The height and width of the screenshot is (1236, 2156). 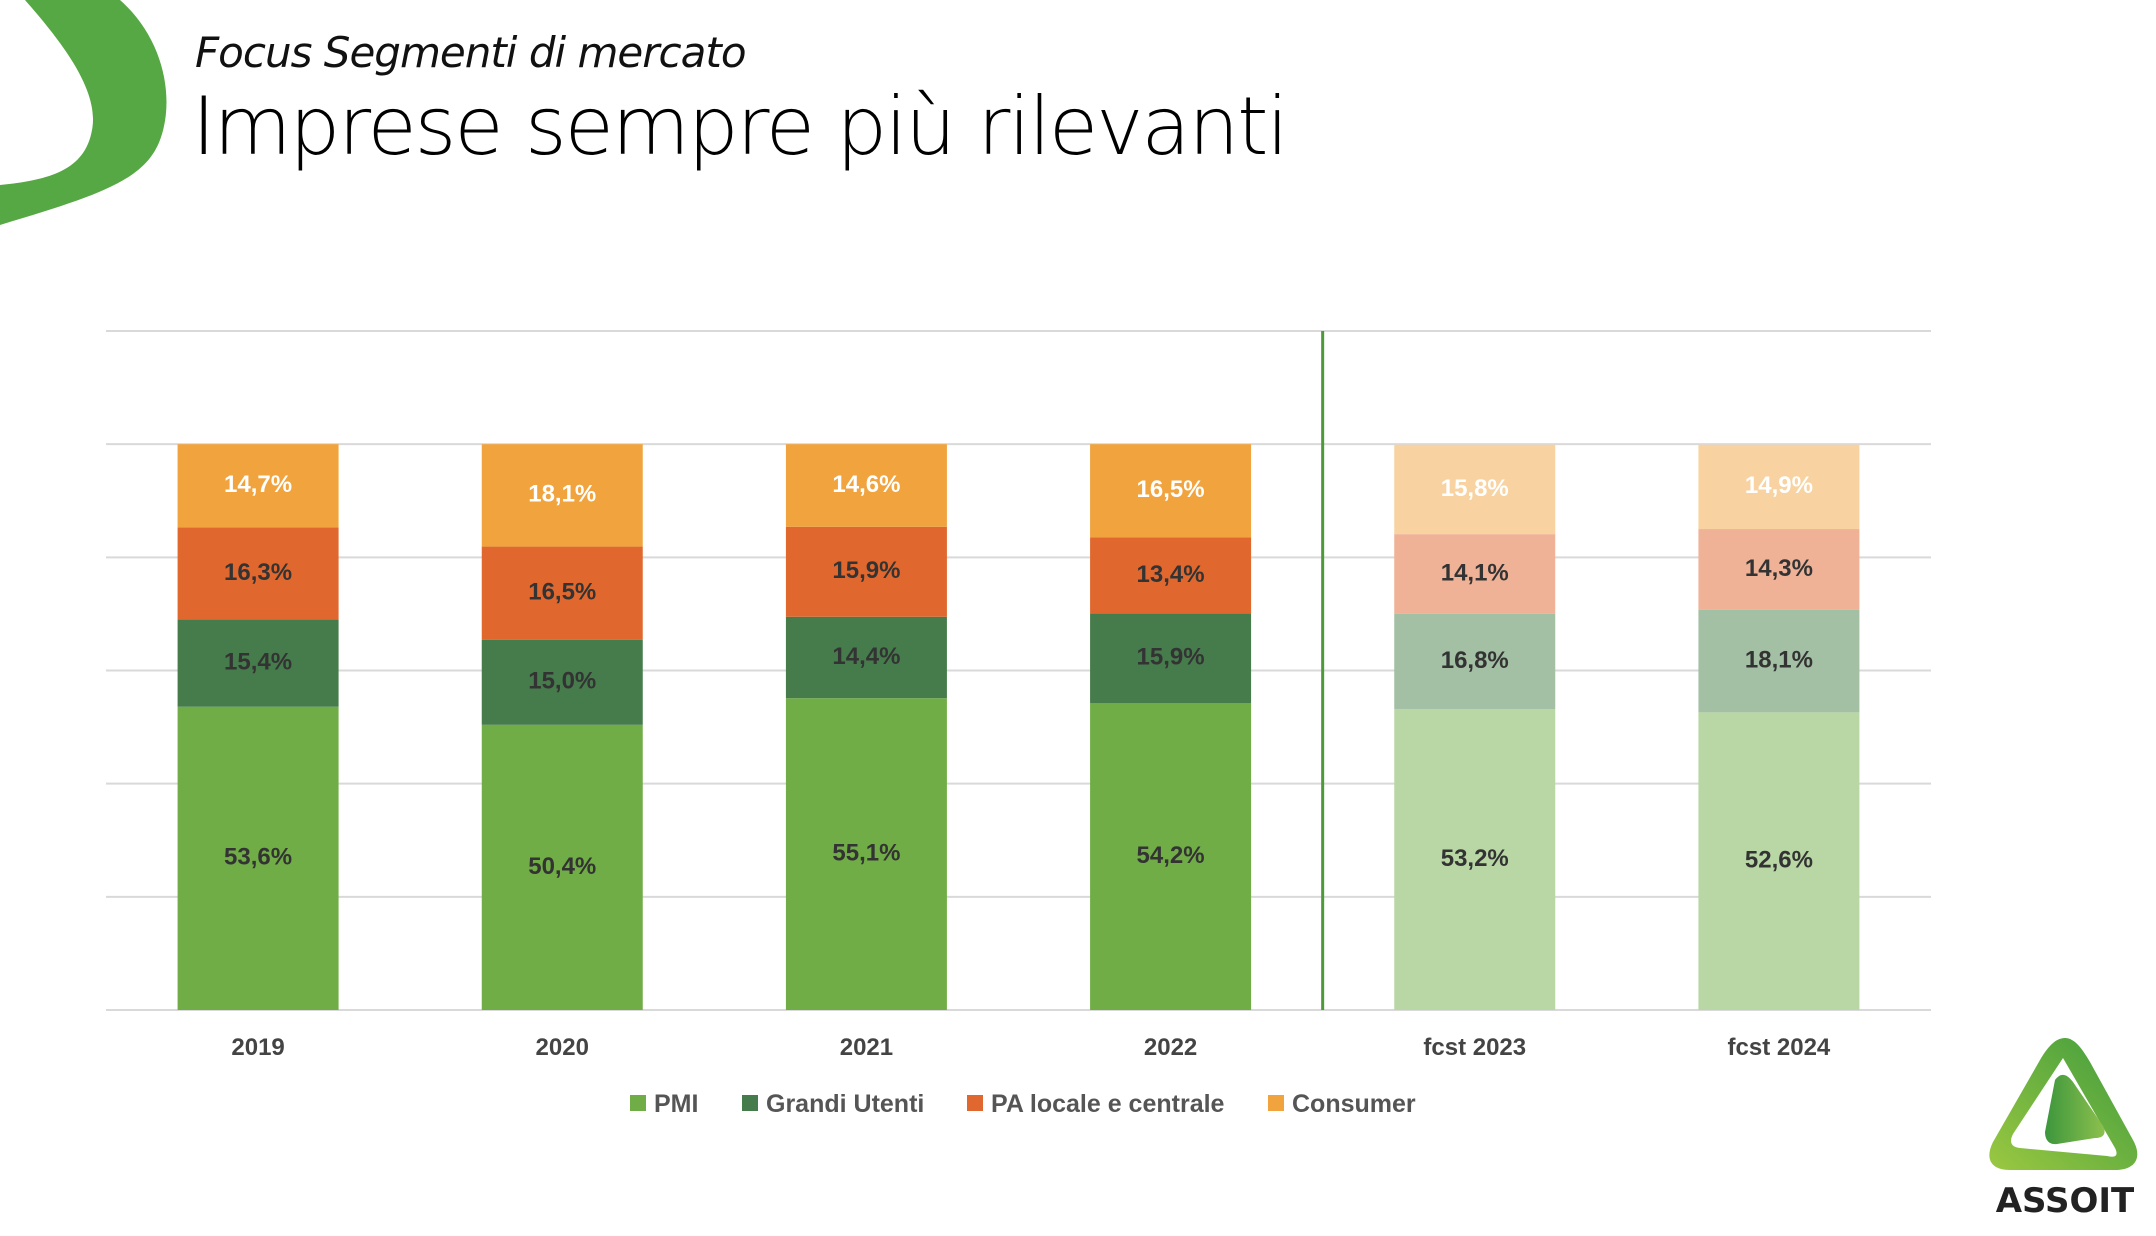 I want to click on x-tick-label: 2022, so click(x=1170, y=1047).